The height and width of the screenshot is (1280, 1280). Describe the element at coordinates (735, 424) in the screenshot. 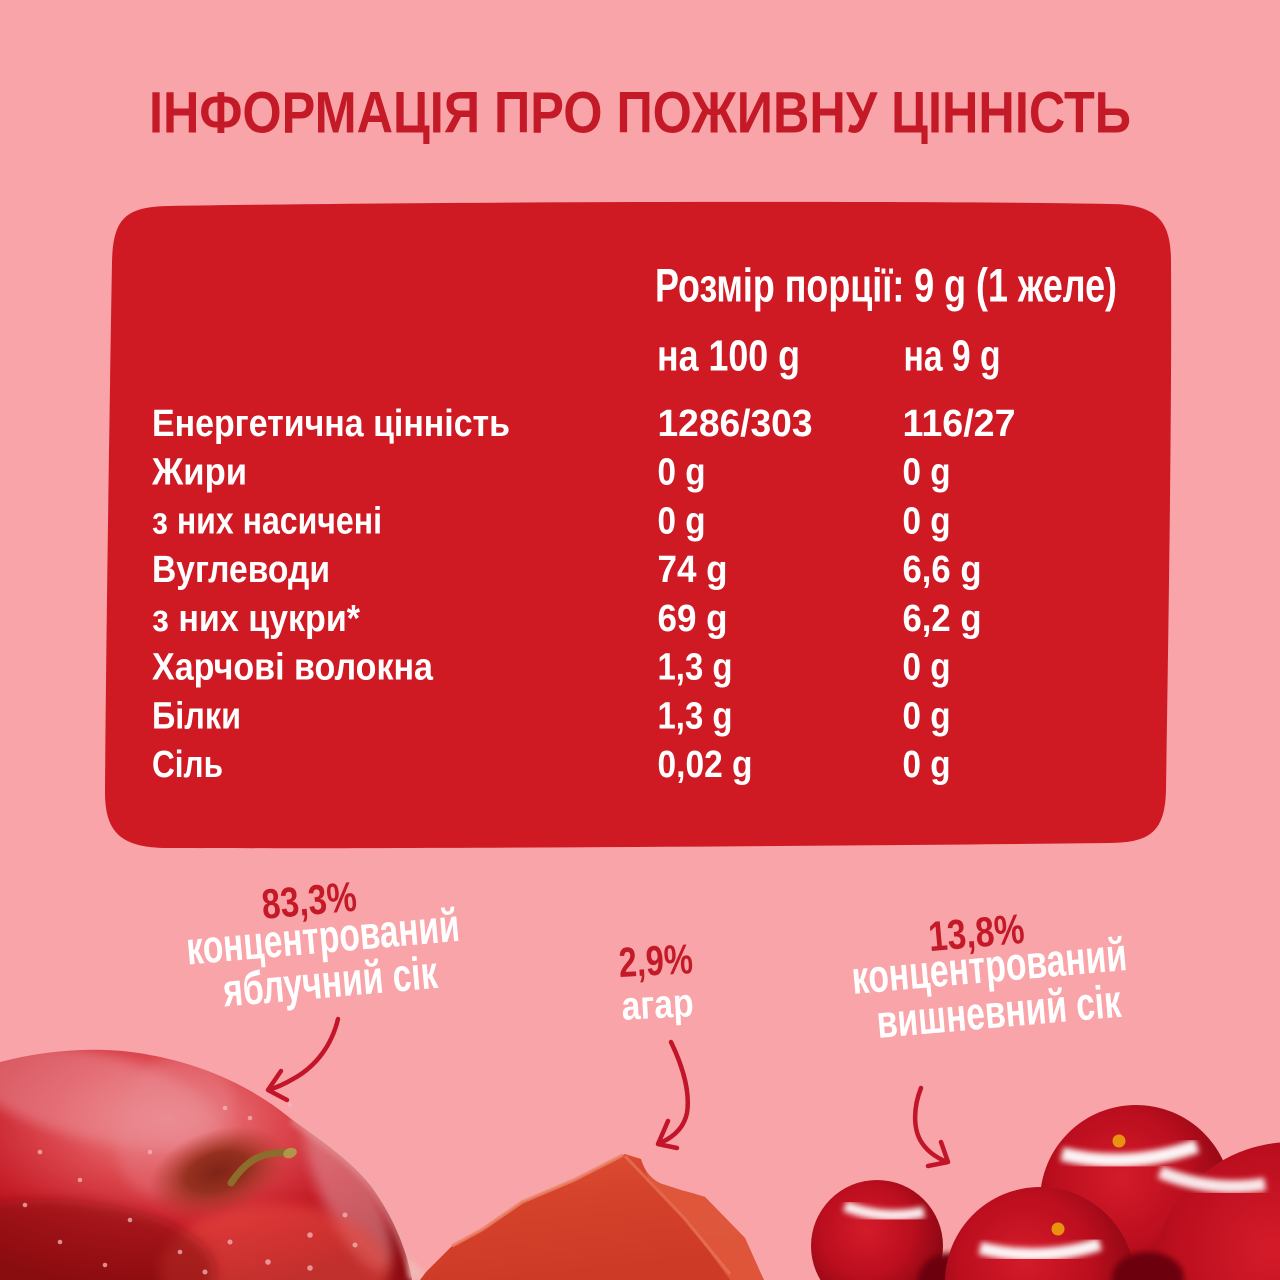

I see `svg-text: 1286/303` at that location.